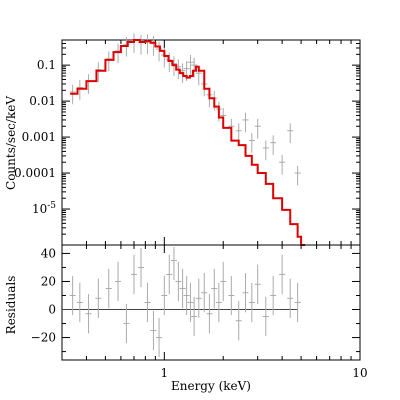  What do you see at coordinates (48, 253) in the screenshot?
I see `y-tick-label: 40` at bounding box center [48, 253].